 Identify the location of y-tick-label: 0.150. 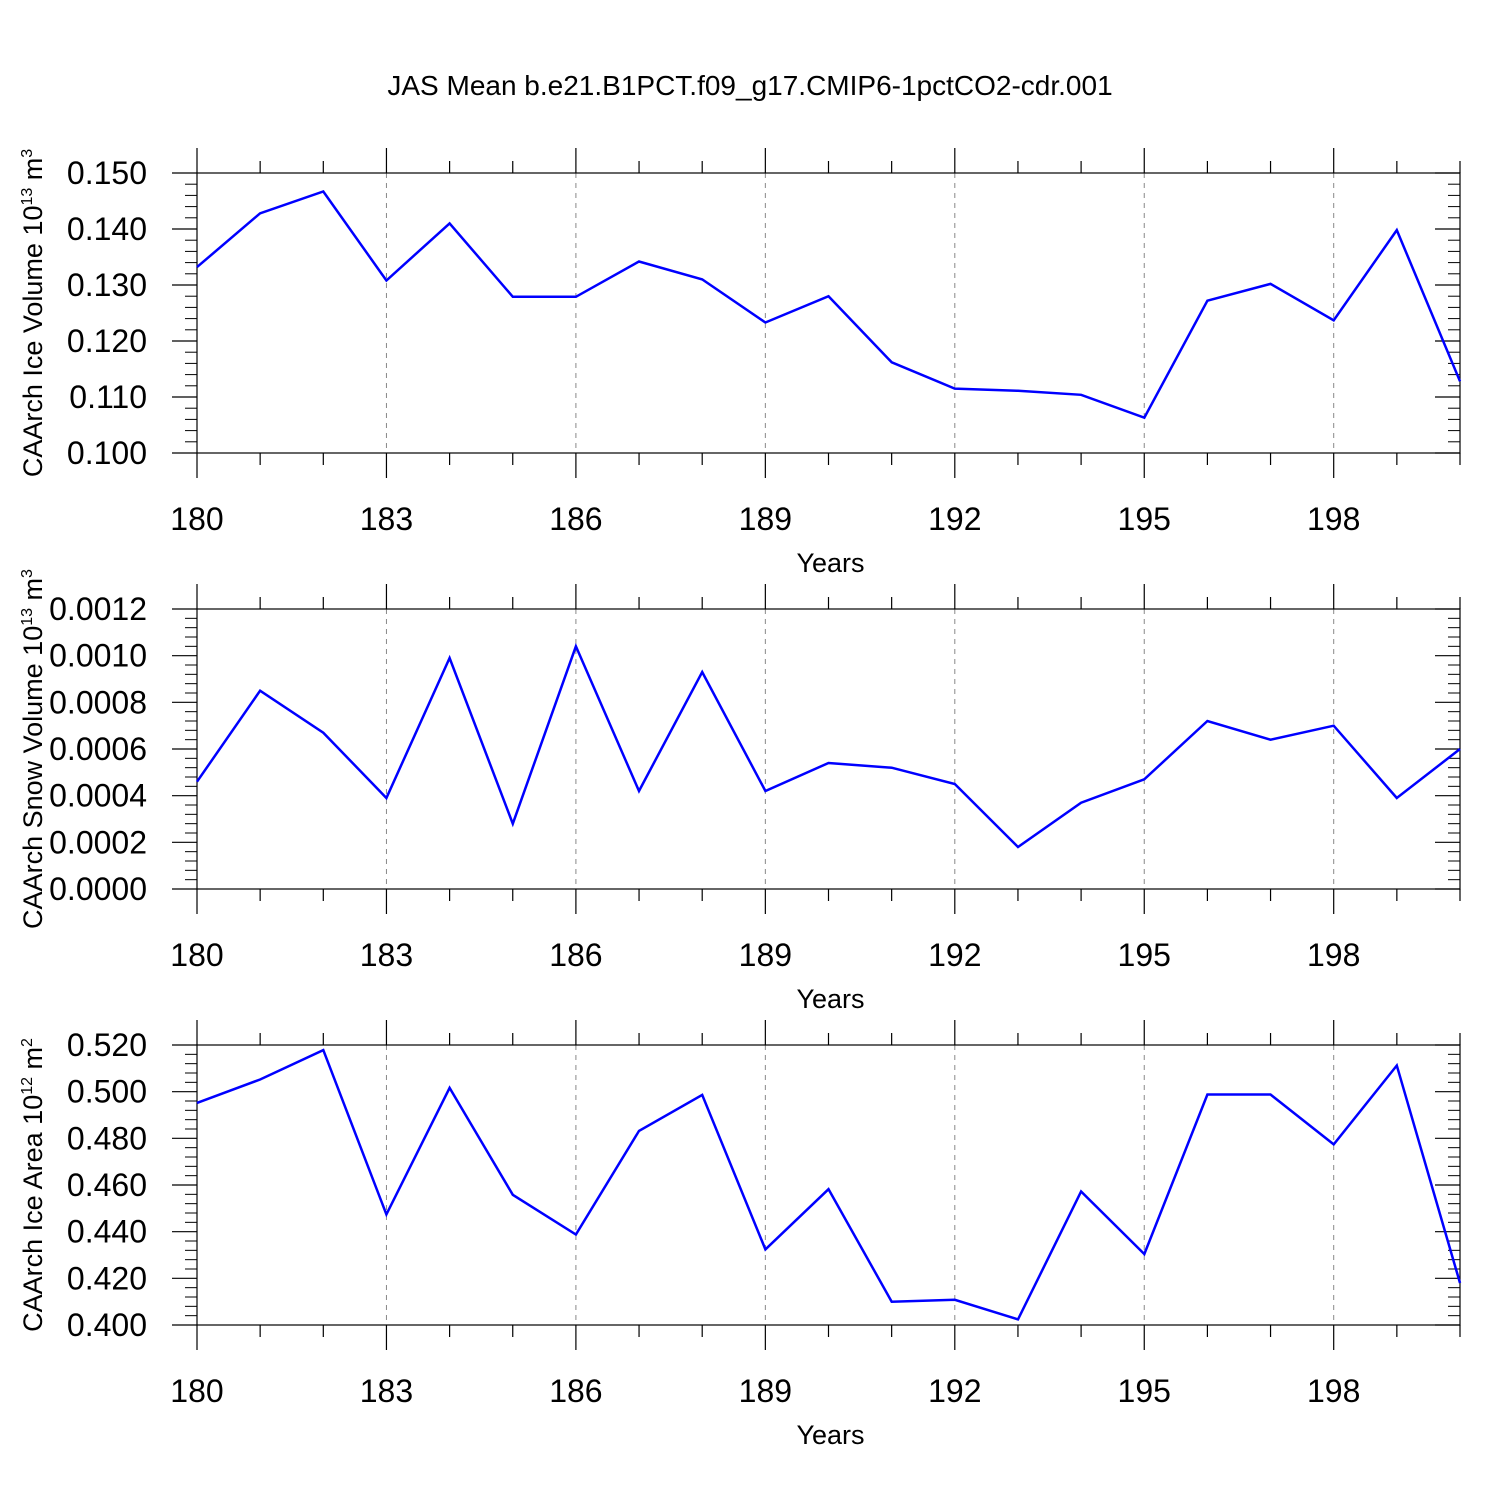
(107, 173).